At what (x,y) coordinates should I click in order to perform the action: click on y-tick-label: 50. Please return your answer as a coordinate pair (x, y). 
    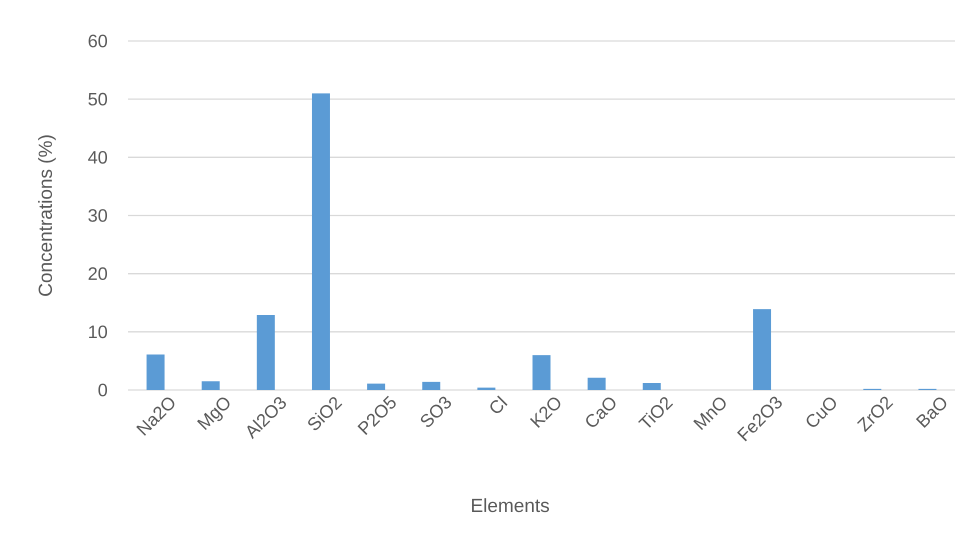
    Looking at the image, I should click on (98, 99).